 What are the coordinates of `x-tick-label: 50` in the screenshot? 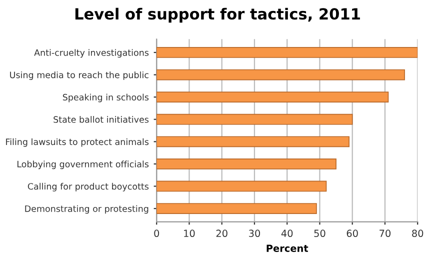 It's located at (320, 234).